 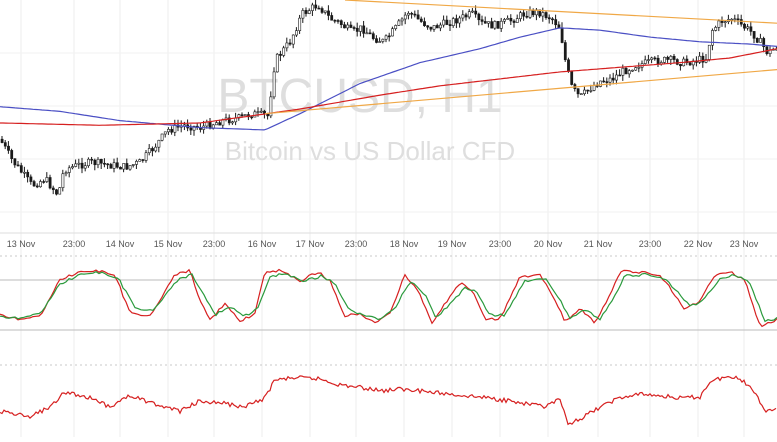 I want to click on x-tick-label-15: 23 Nov, so click(x=744, y=244).